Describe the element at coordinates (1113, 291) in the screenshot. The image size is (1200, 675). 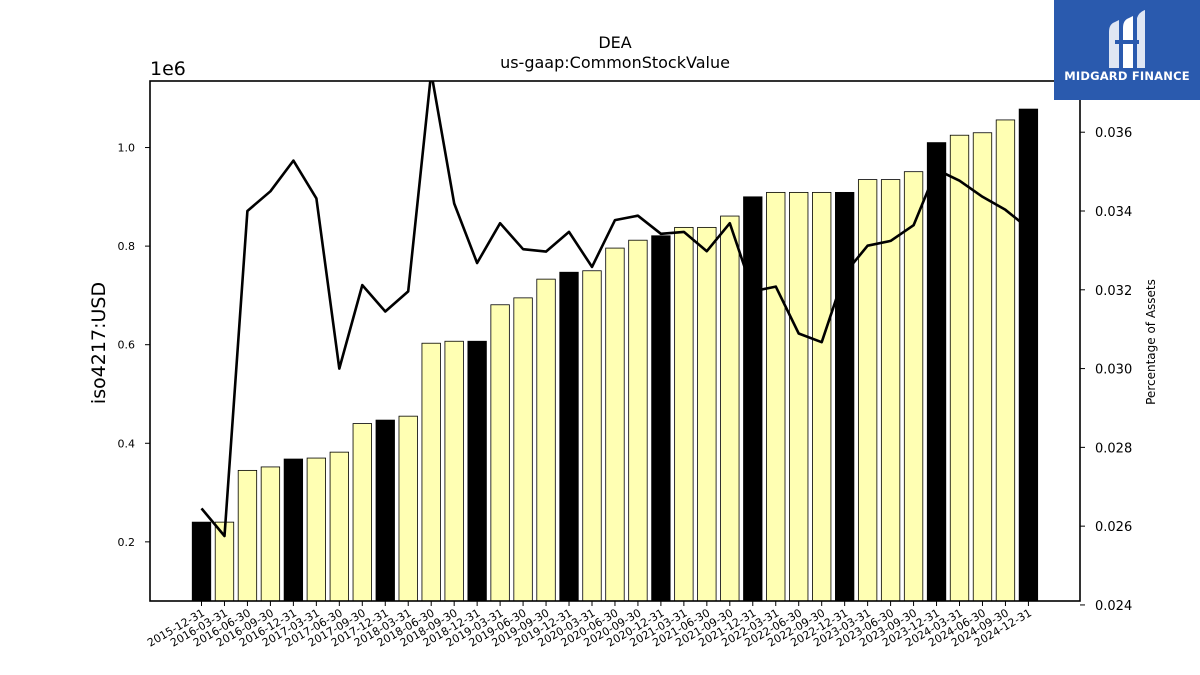
I see `y2-tick-label: 0.032` at that location.